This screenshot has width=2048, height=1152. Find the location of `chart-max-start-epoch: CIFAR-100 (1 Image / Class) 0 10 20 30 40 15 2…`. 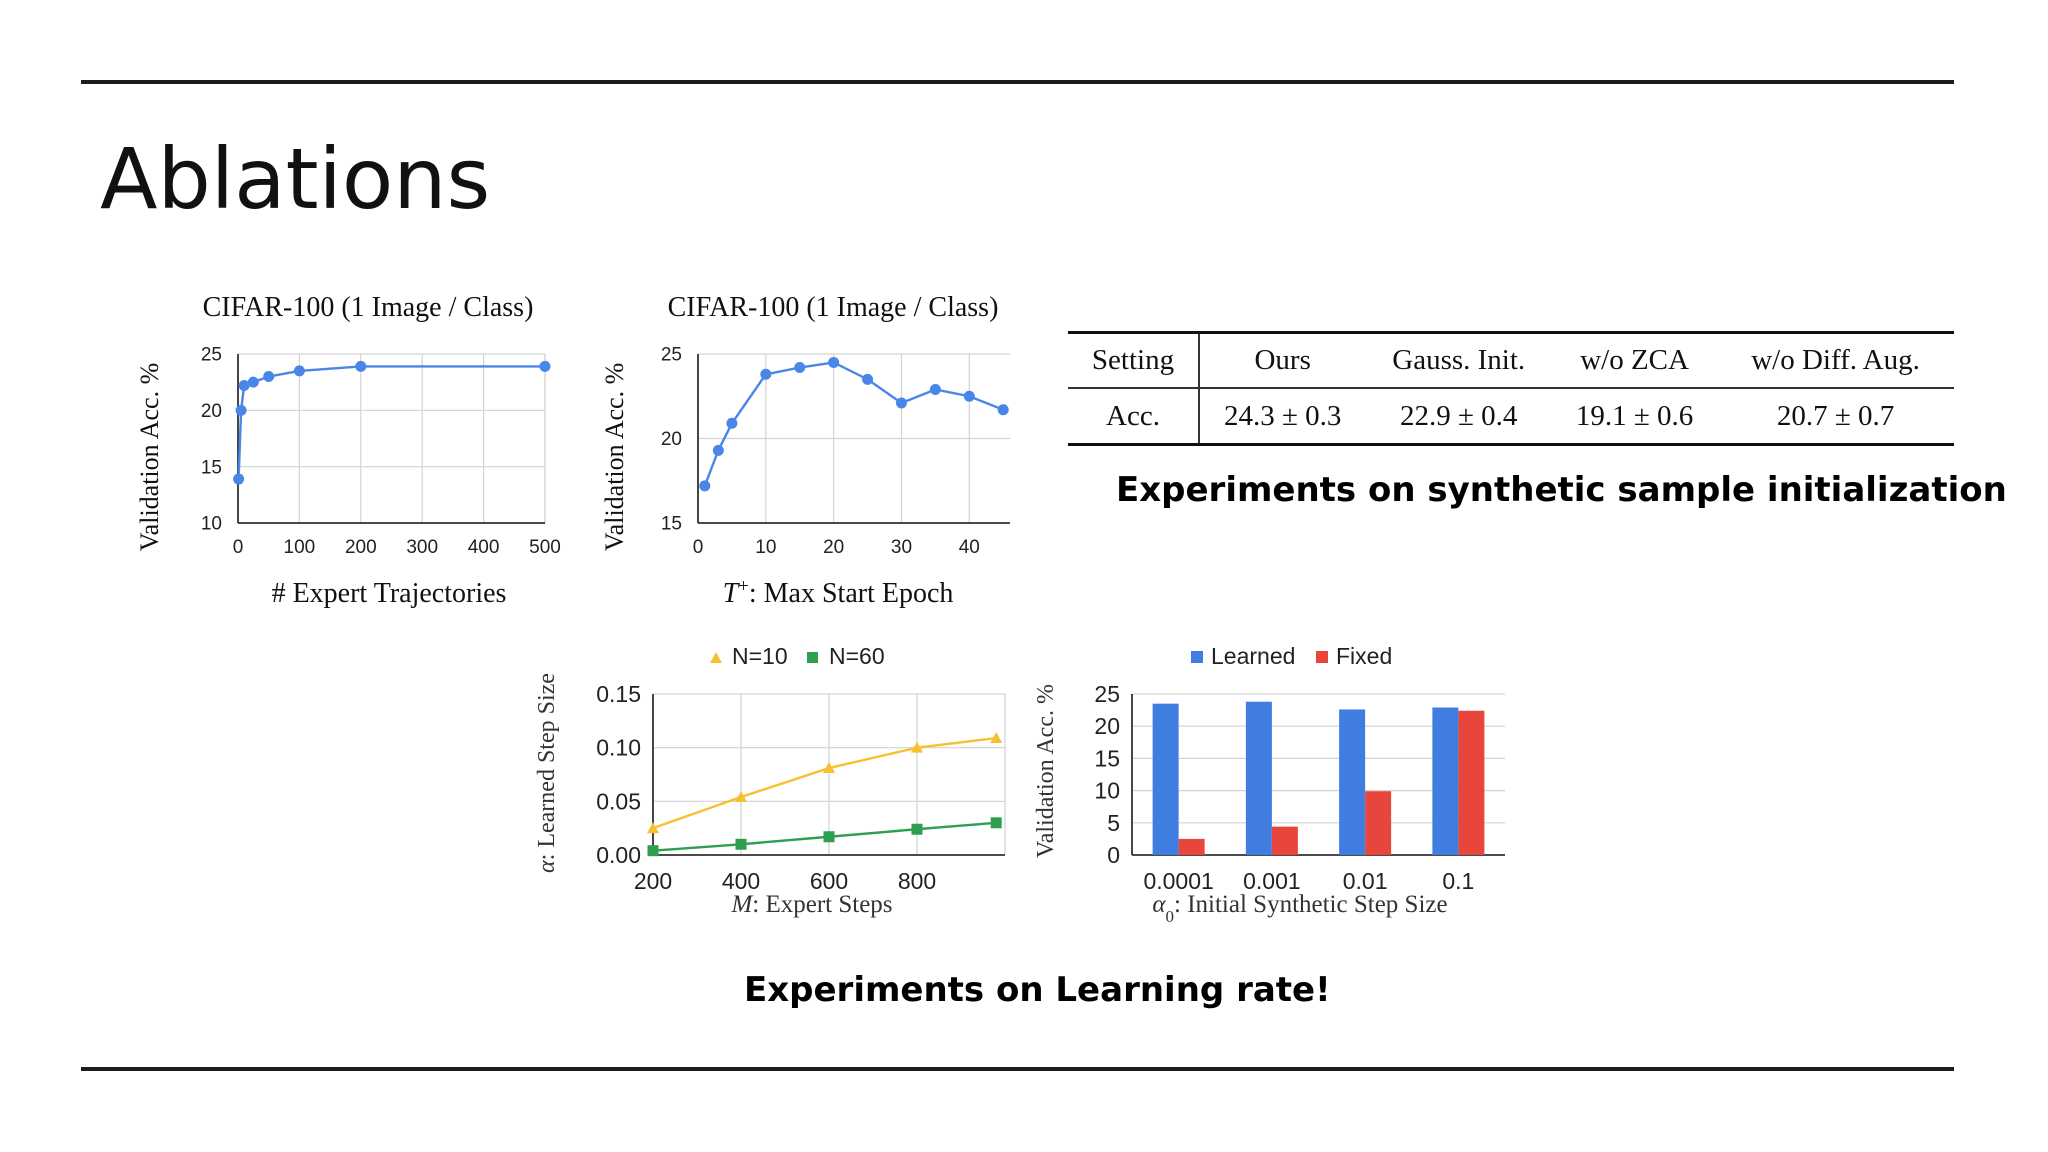

chart-max-start-epoch: CIFAR-100 (1 Image / Class) 0 10 20 30 40 15 2… is located at coordinates (805, 451).